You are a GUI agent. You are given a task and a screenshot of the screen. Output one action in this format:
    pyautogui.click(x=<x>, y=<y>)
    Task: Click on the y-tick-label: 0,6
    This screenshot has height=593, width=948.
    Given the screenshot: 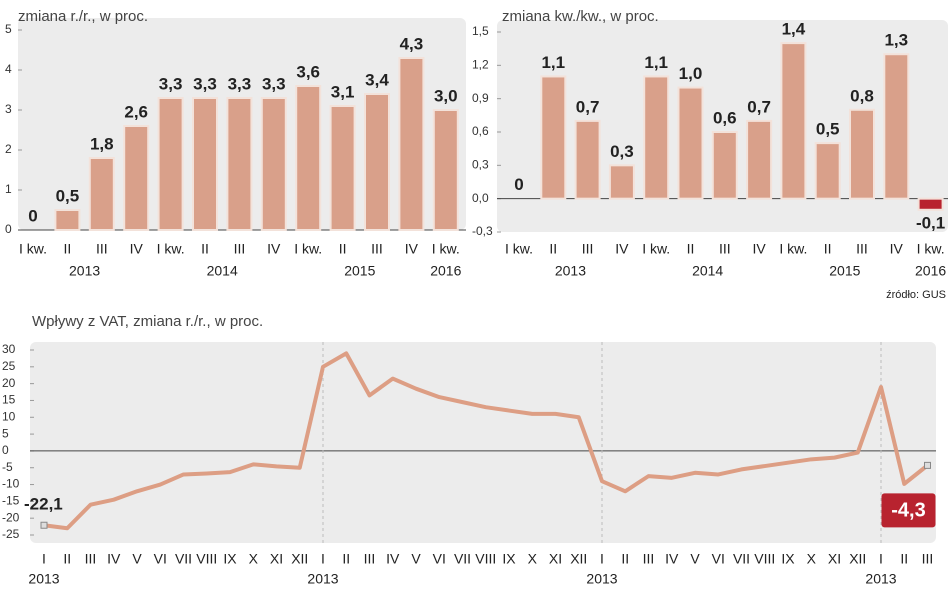 What is the action you would take?
    pyautogui.click(x=480, y=131)
    